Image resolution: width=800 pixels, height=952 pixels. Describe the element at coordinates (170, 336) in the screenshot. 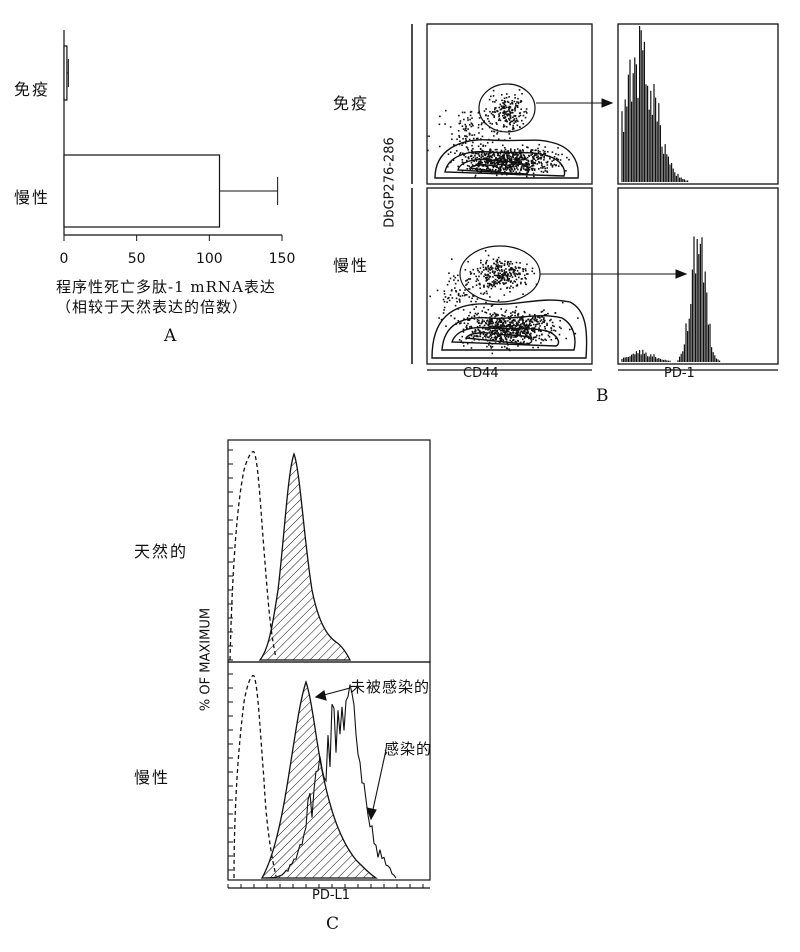

I see `panel-a-letter: A` at that location.